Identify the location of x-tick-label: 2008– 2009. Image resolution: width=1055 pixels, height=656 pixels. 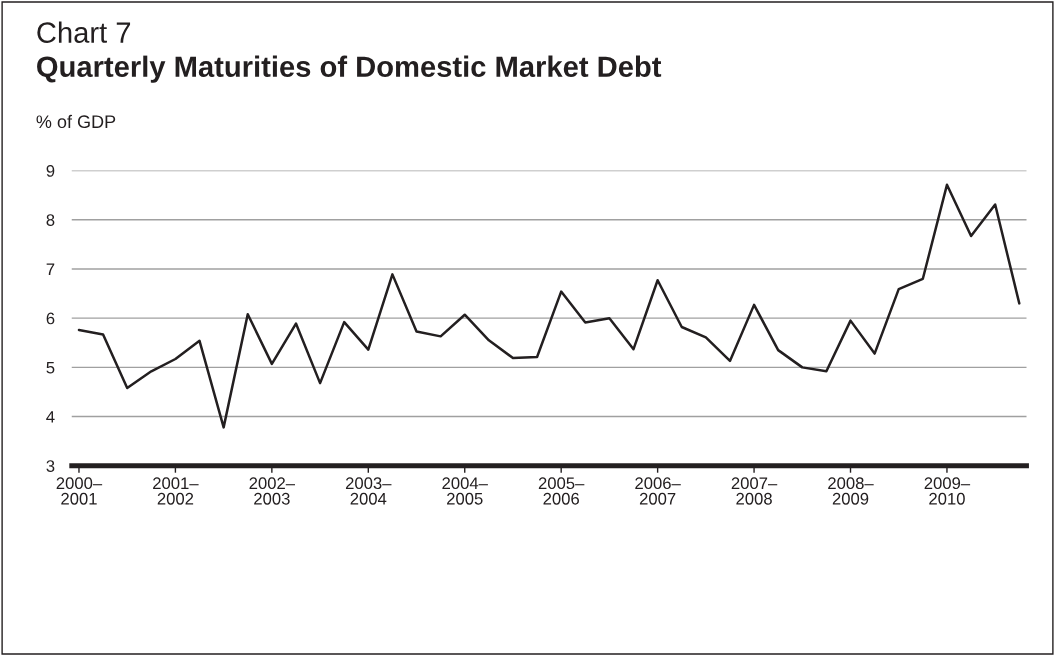
(851, 491).